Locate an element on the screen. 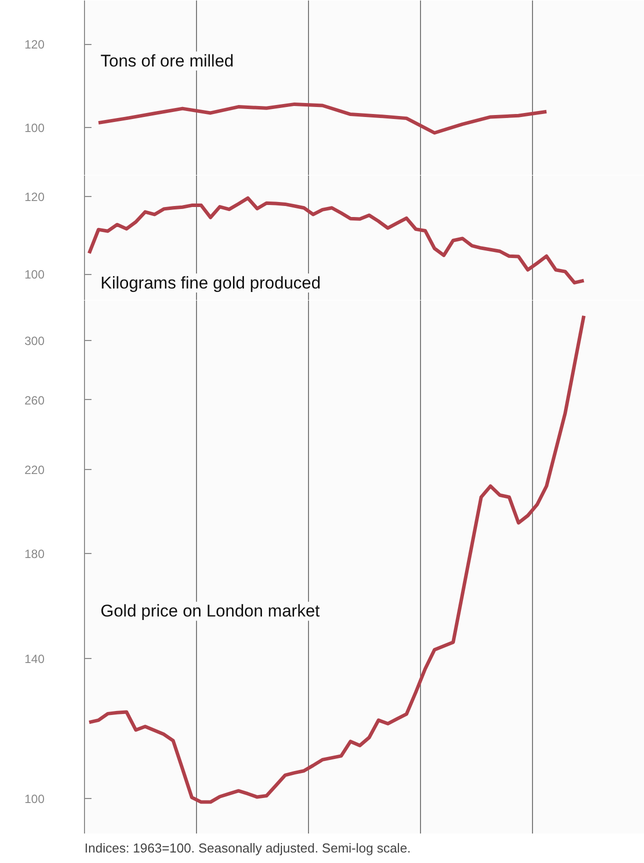 Image resolution: width=644 pixels, height=863 pixels. series-label: Kilograms fine gold produced is located at coordinates (210, 283).